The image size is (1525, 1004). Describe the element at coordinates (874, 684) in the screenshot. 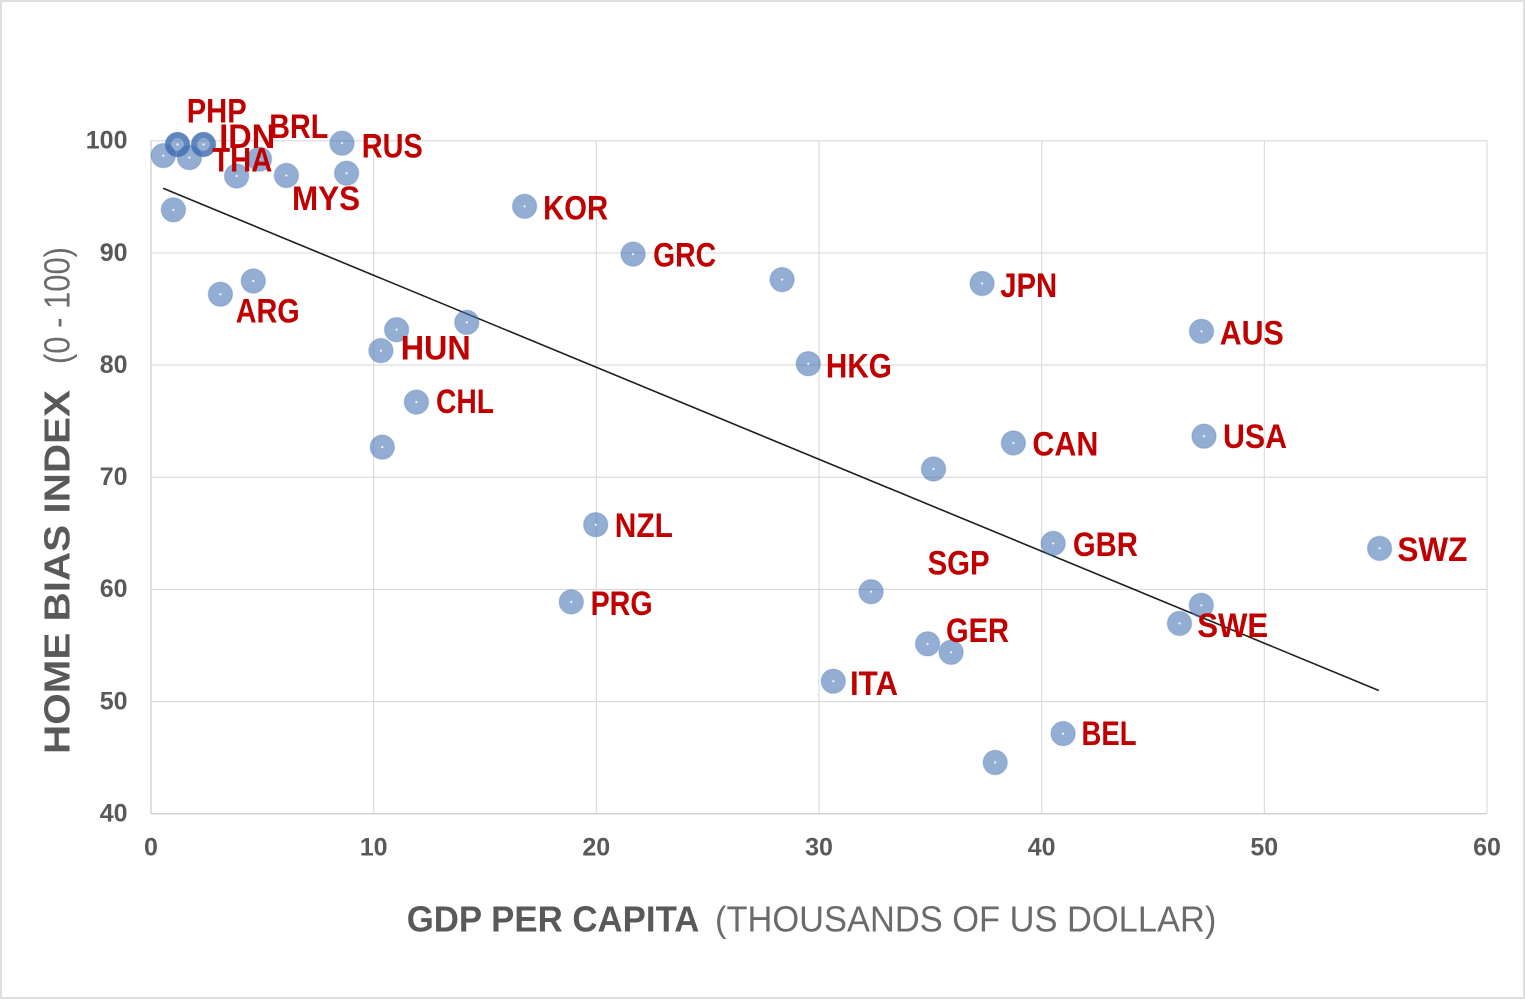

I see `svg-text: ITA` at that location.